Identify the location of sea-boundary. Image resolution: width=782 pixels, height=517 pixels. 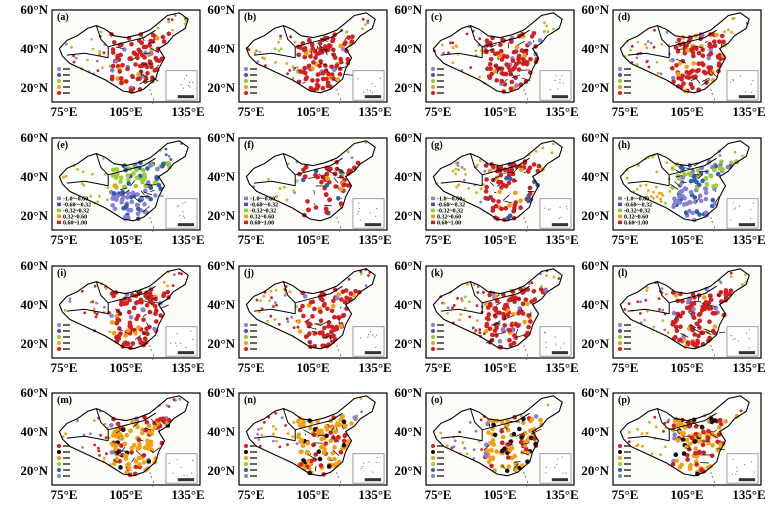
(713, 479).